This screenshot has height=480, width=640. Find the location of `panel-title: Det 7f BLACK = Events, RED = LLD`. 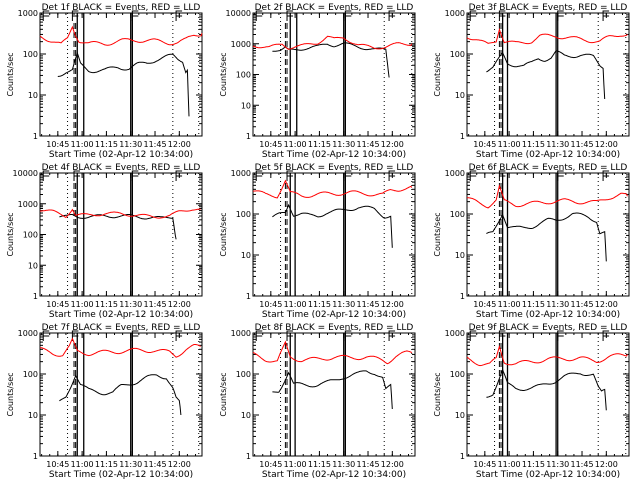

panel-title: Det 7f BLACK = Events, RED = LLD is located at coordinates (121, 328).